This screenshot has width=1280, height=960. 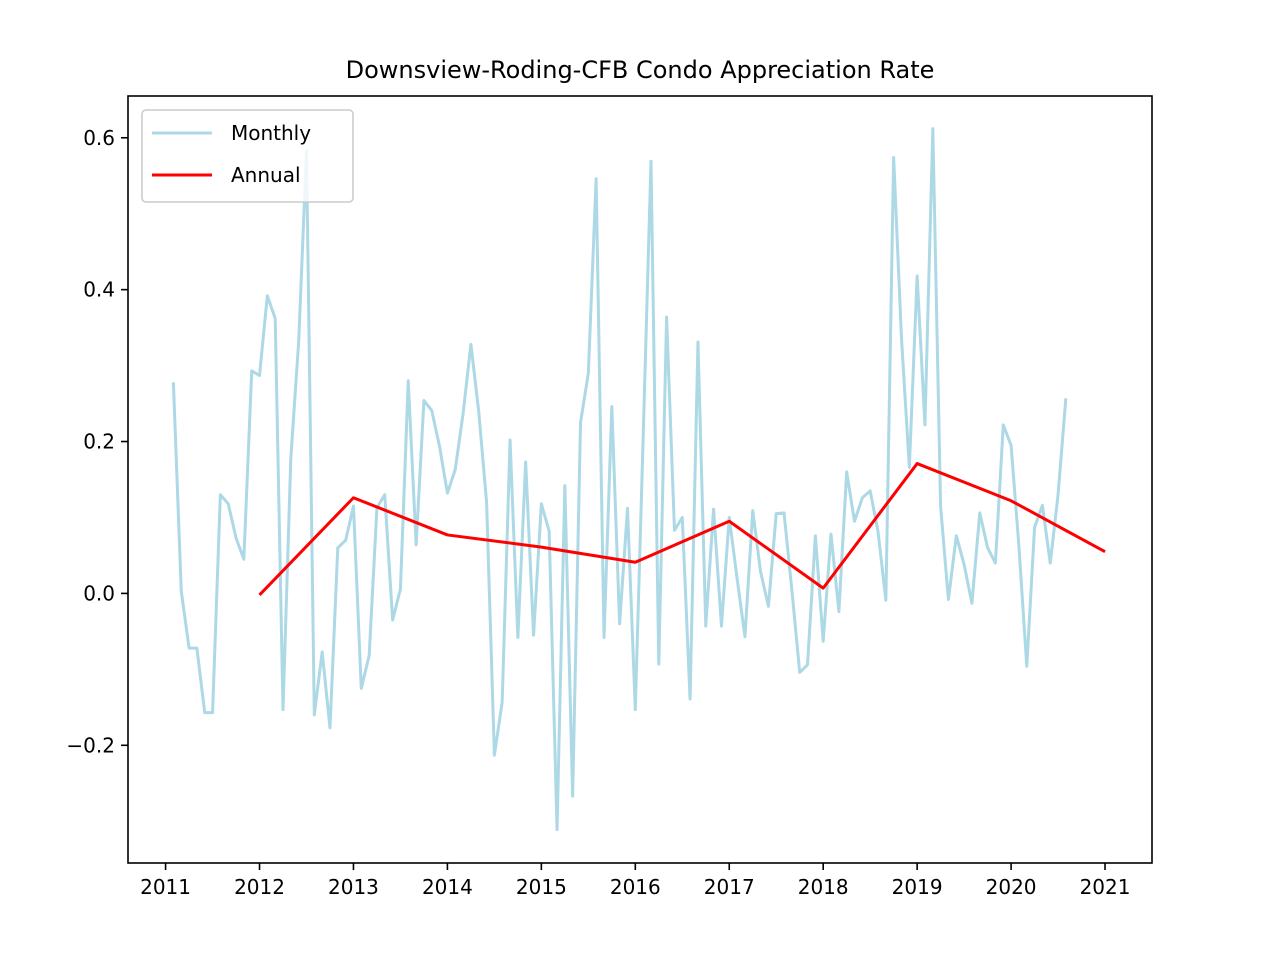 I want to click on x-tick-label: 2014, so click(x=447, y=887).